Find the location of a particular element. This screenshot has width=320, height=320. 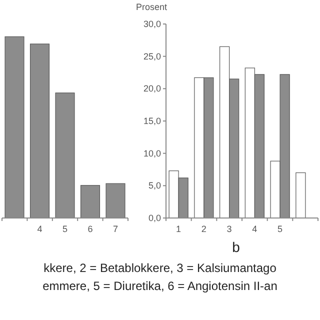

text: b is located at coordinates (236, 247).